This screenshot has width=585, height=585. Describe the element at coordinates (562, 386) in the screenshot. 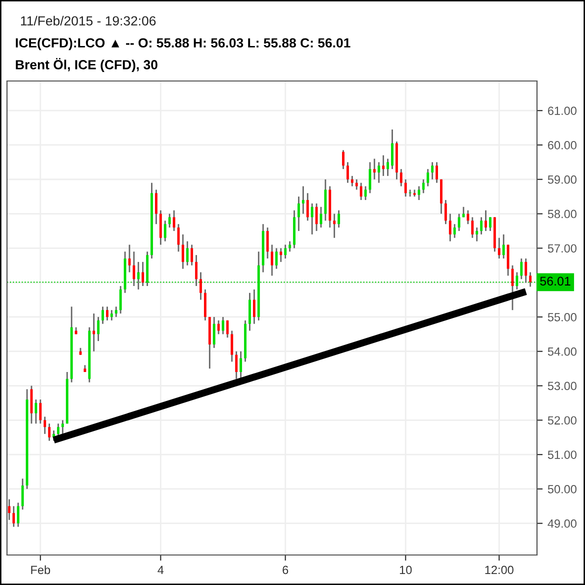

I see `y-tick-label: 53.00` at that location.